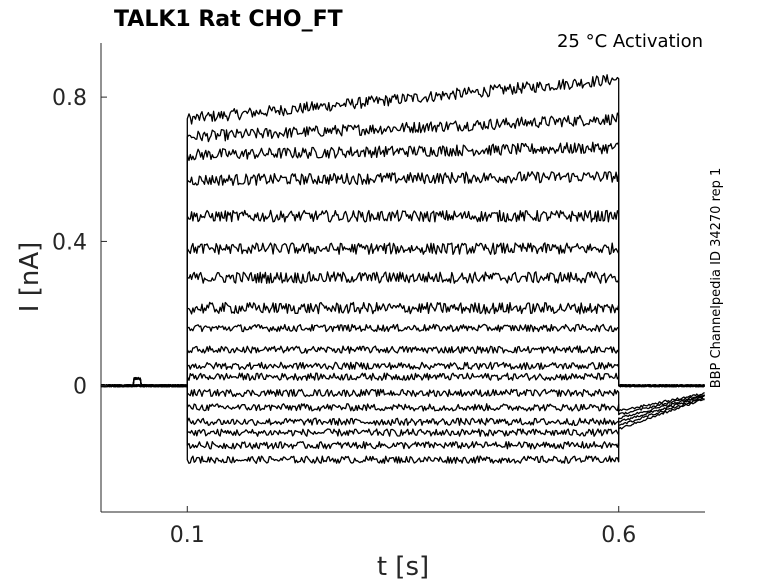 This screenshot has width=778, height=583. I want to click on x-axis-label: t [s], so click(403, 567).